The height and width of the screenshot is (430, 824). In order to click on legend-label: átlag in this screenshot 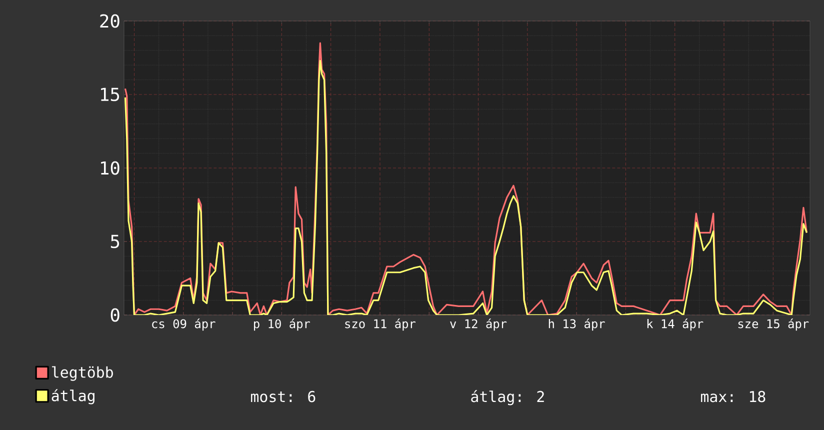, I will do `click(73, 396)`.